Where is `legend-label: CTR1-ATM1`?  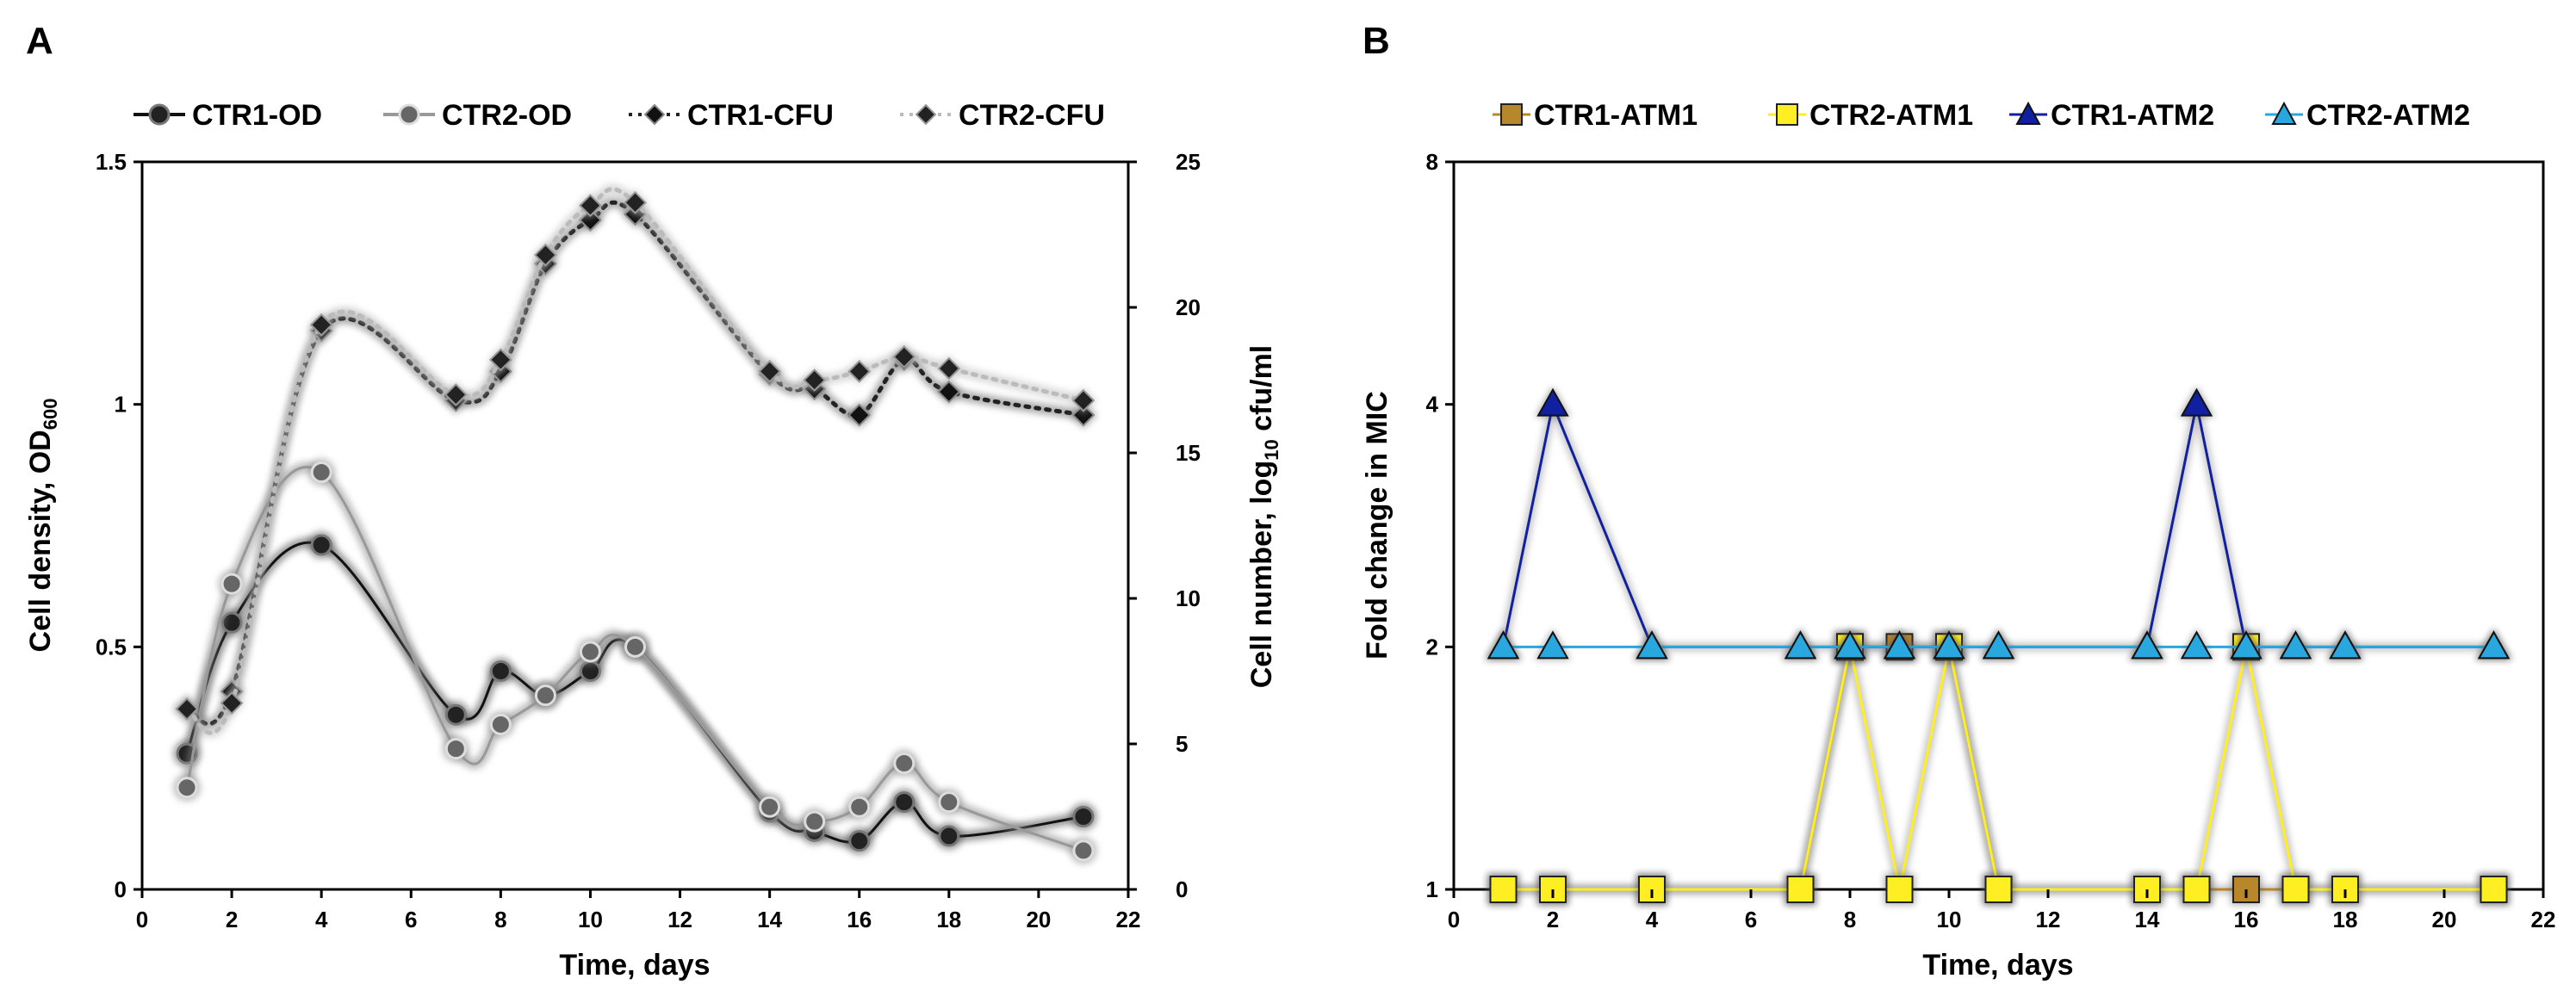 legend-label: CTR1-ATM1 is located at coordinates (1616, 116).